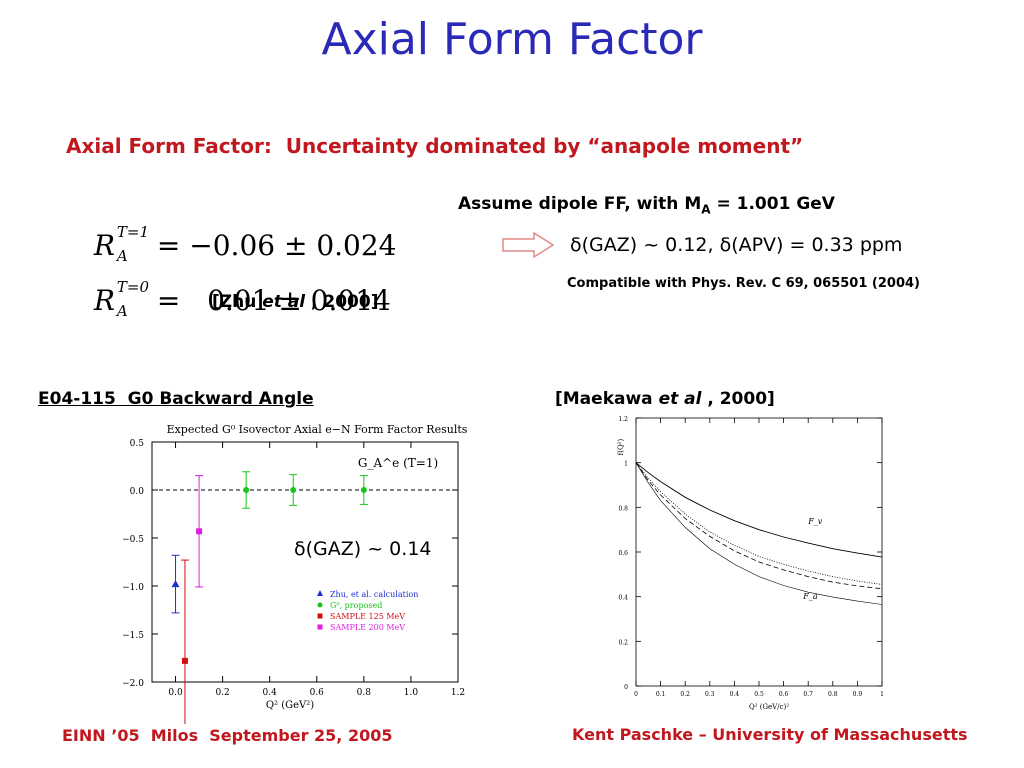 The height and width of the screenshot is (768, 1024). Describe the element at coordinates (367, 627) in the screenshot. I see `legend-label: SAMPLE 200 MeV` at that location.